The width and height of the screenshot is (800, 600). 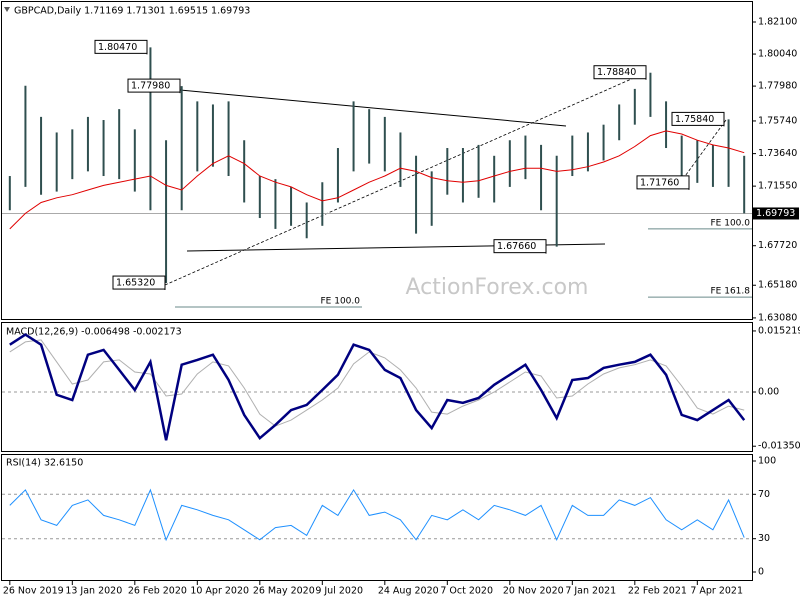 What do you see at coordinates (777, 86) in the screenshot?
I see `y-tick-label: 1.77980` at bounding box center [777, 86].